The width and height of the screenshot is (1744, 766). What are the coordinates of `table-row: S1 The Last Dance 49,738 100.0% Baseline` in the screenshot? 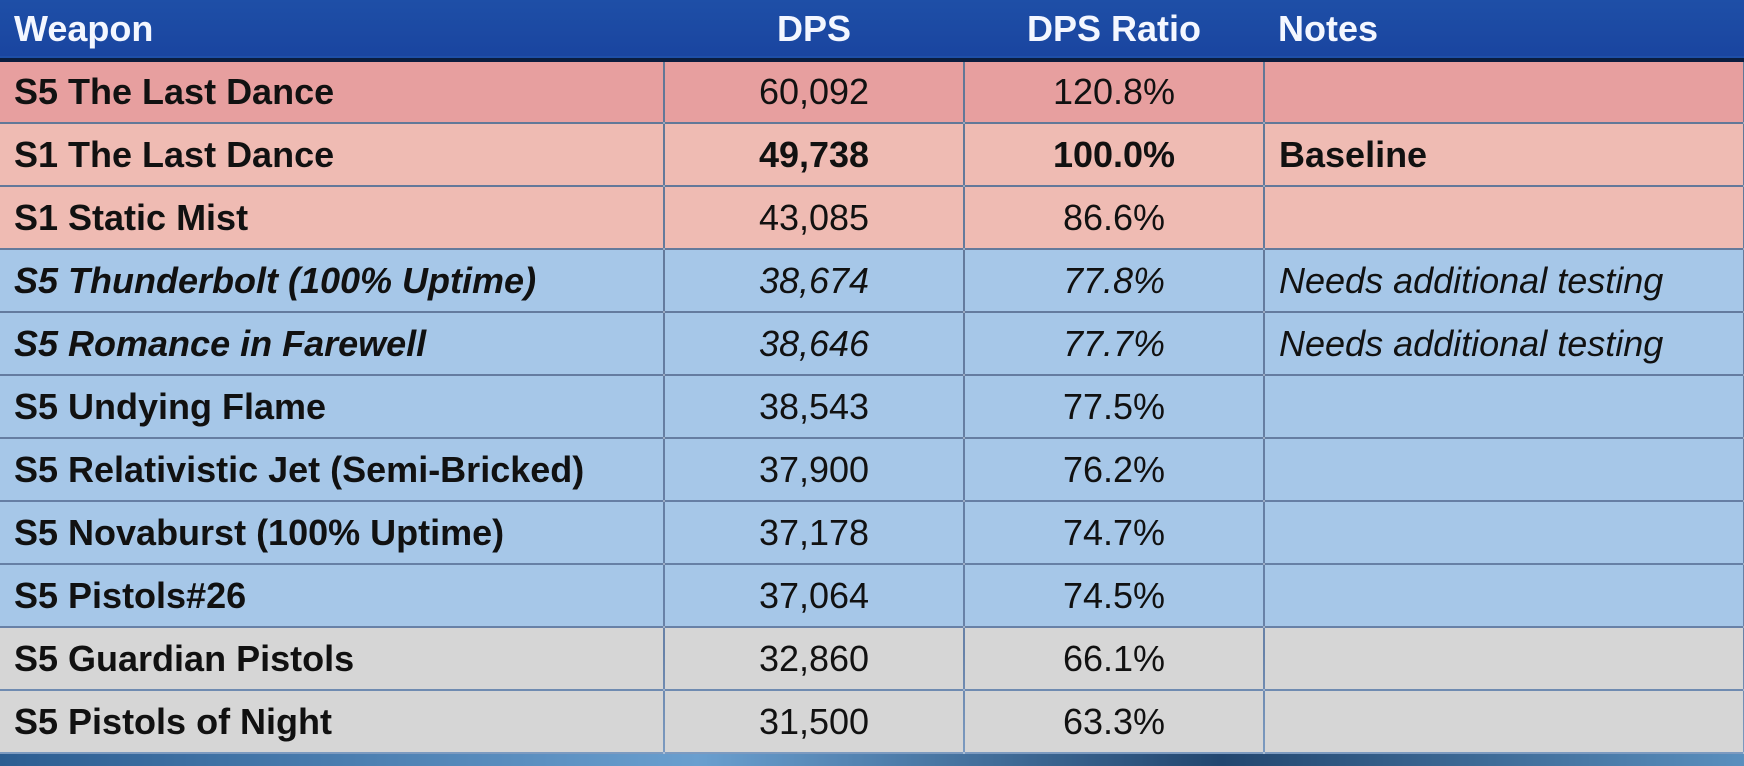 It's located at (872, 155).